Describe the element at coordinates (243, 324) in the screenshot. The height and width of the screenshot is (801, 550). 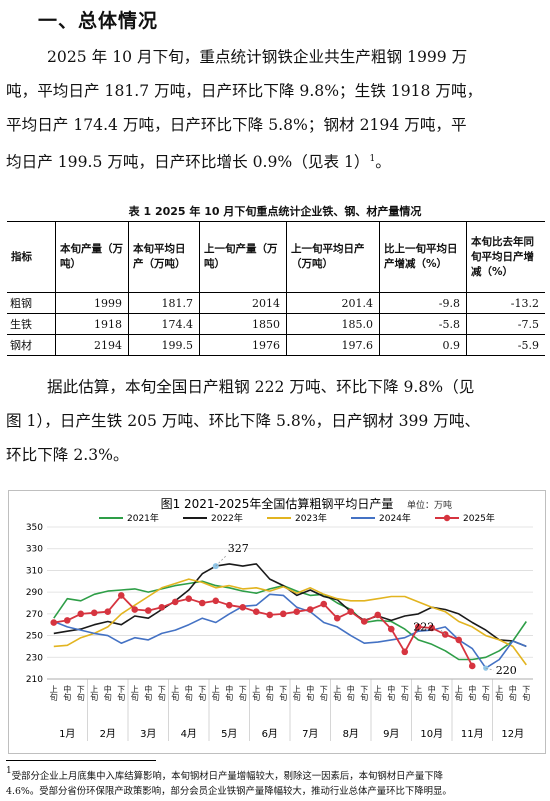
I see `table-cell: 1850` at that location.